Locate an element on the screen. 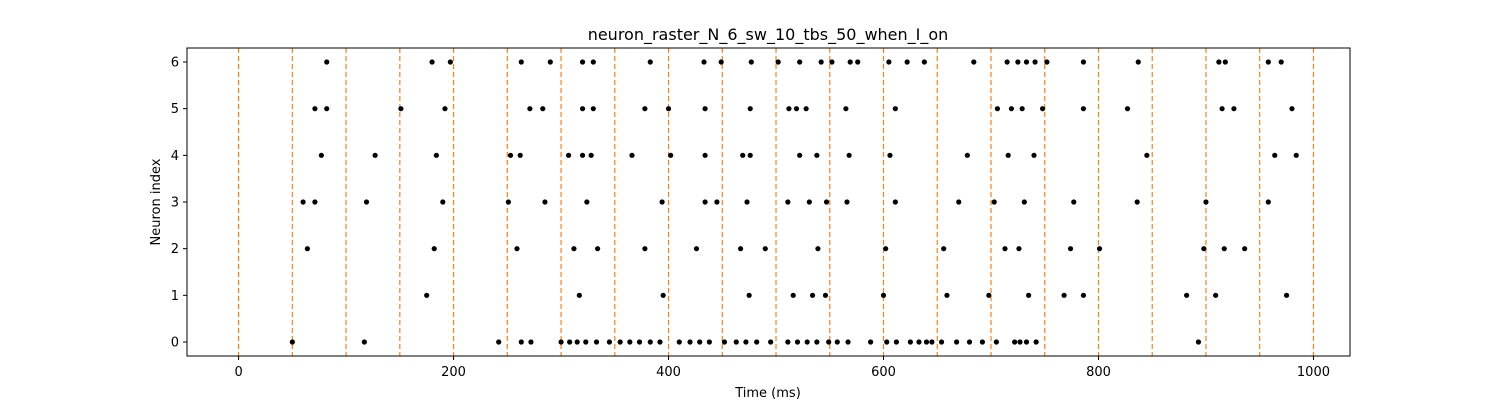 This screenshot has height=404, width=1500. y-tick-label: 2 is located at coordinates (175, 249).